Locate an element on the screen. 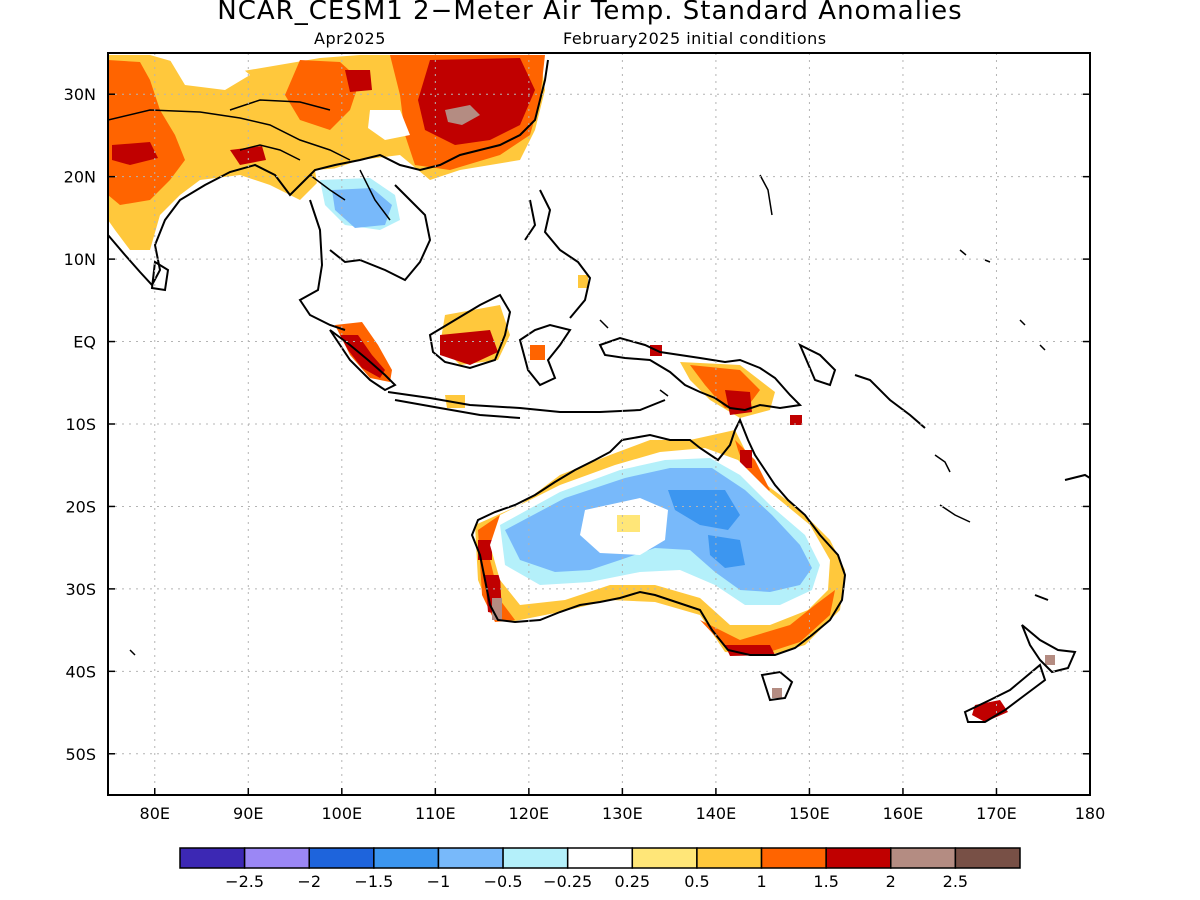 This screenshot has height=900, width=1200. colorbar is located at coordinates (600, 858).